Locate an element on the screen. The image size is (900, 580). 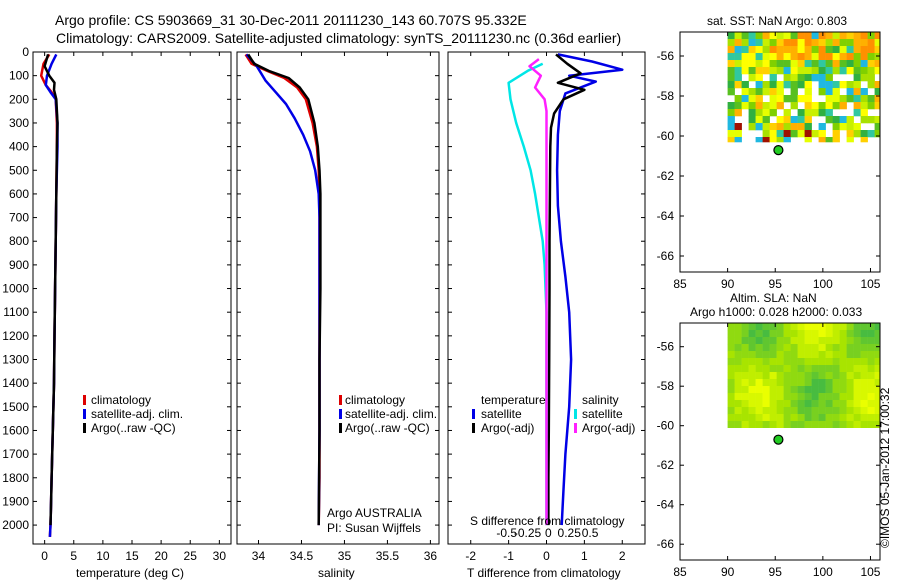
sla_map-ytick-label: -58 is located at coordinates (666, 386).